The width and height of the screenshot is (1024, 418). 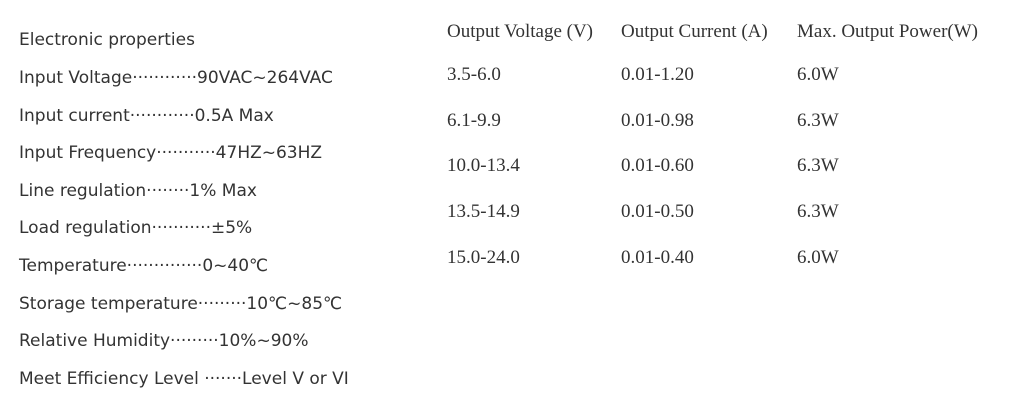 I want to click on table-cell: 6.1-9.9, so click(x=474, y=120).